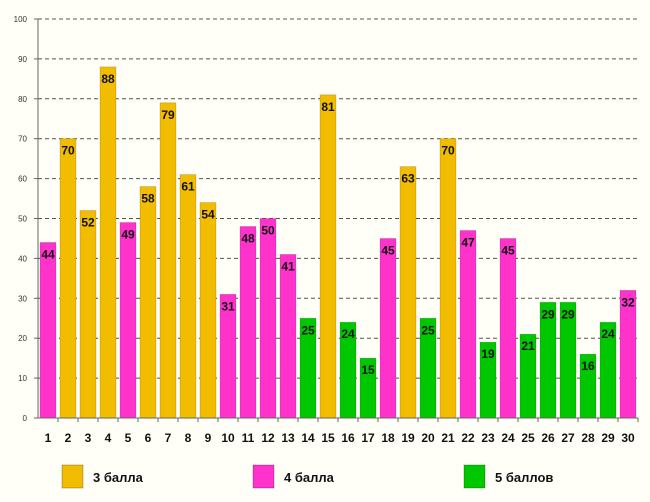 The width and height of the screenshot is (650, 502). I want to click on legend: 3 балла 4 балла 5 баллов, so click(307, 476).